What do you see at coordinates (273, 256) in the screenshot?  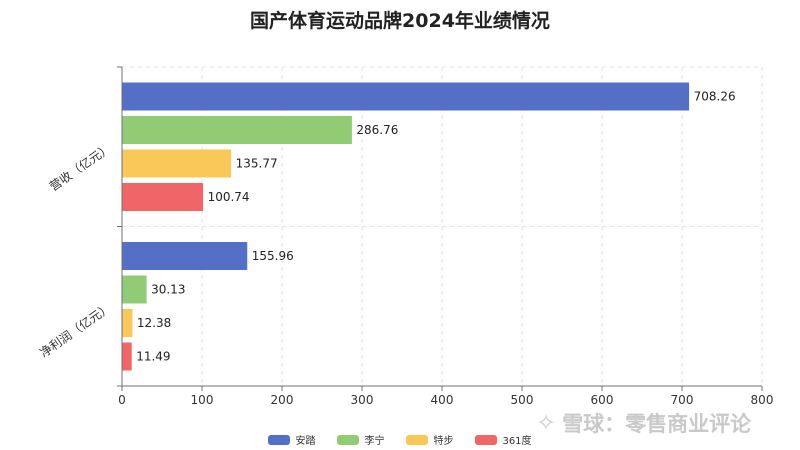 I see `data-label: 155.96` at bounding box center [273, 256].